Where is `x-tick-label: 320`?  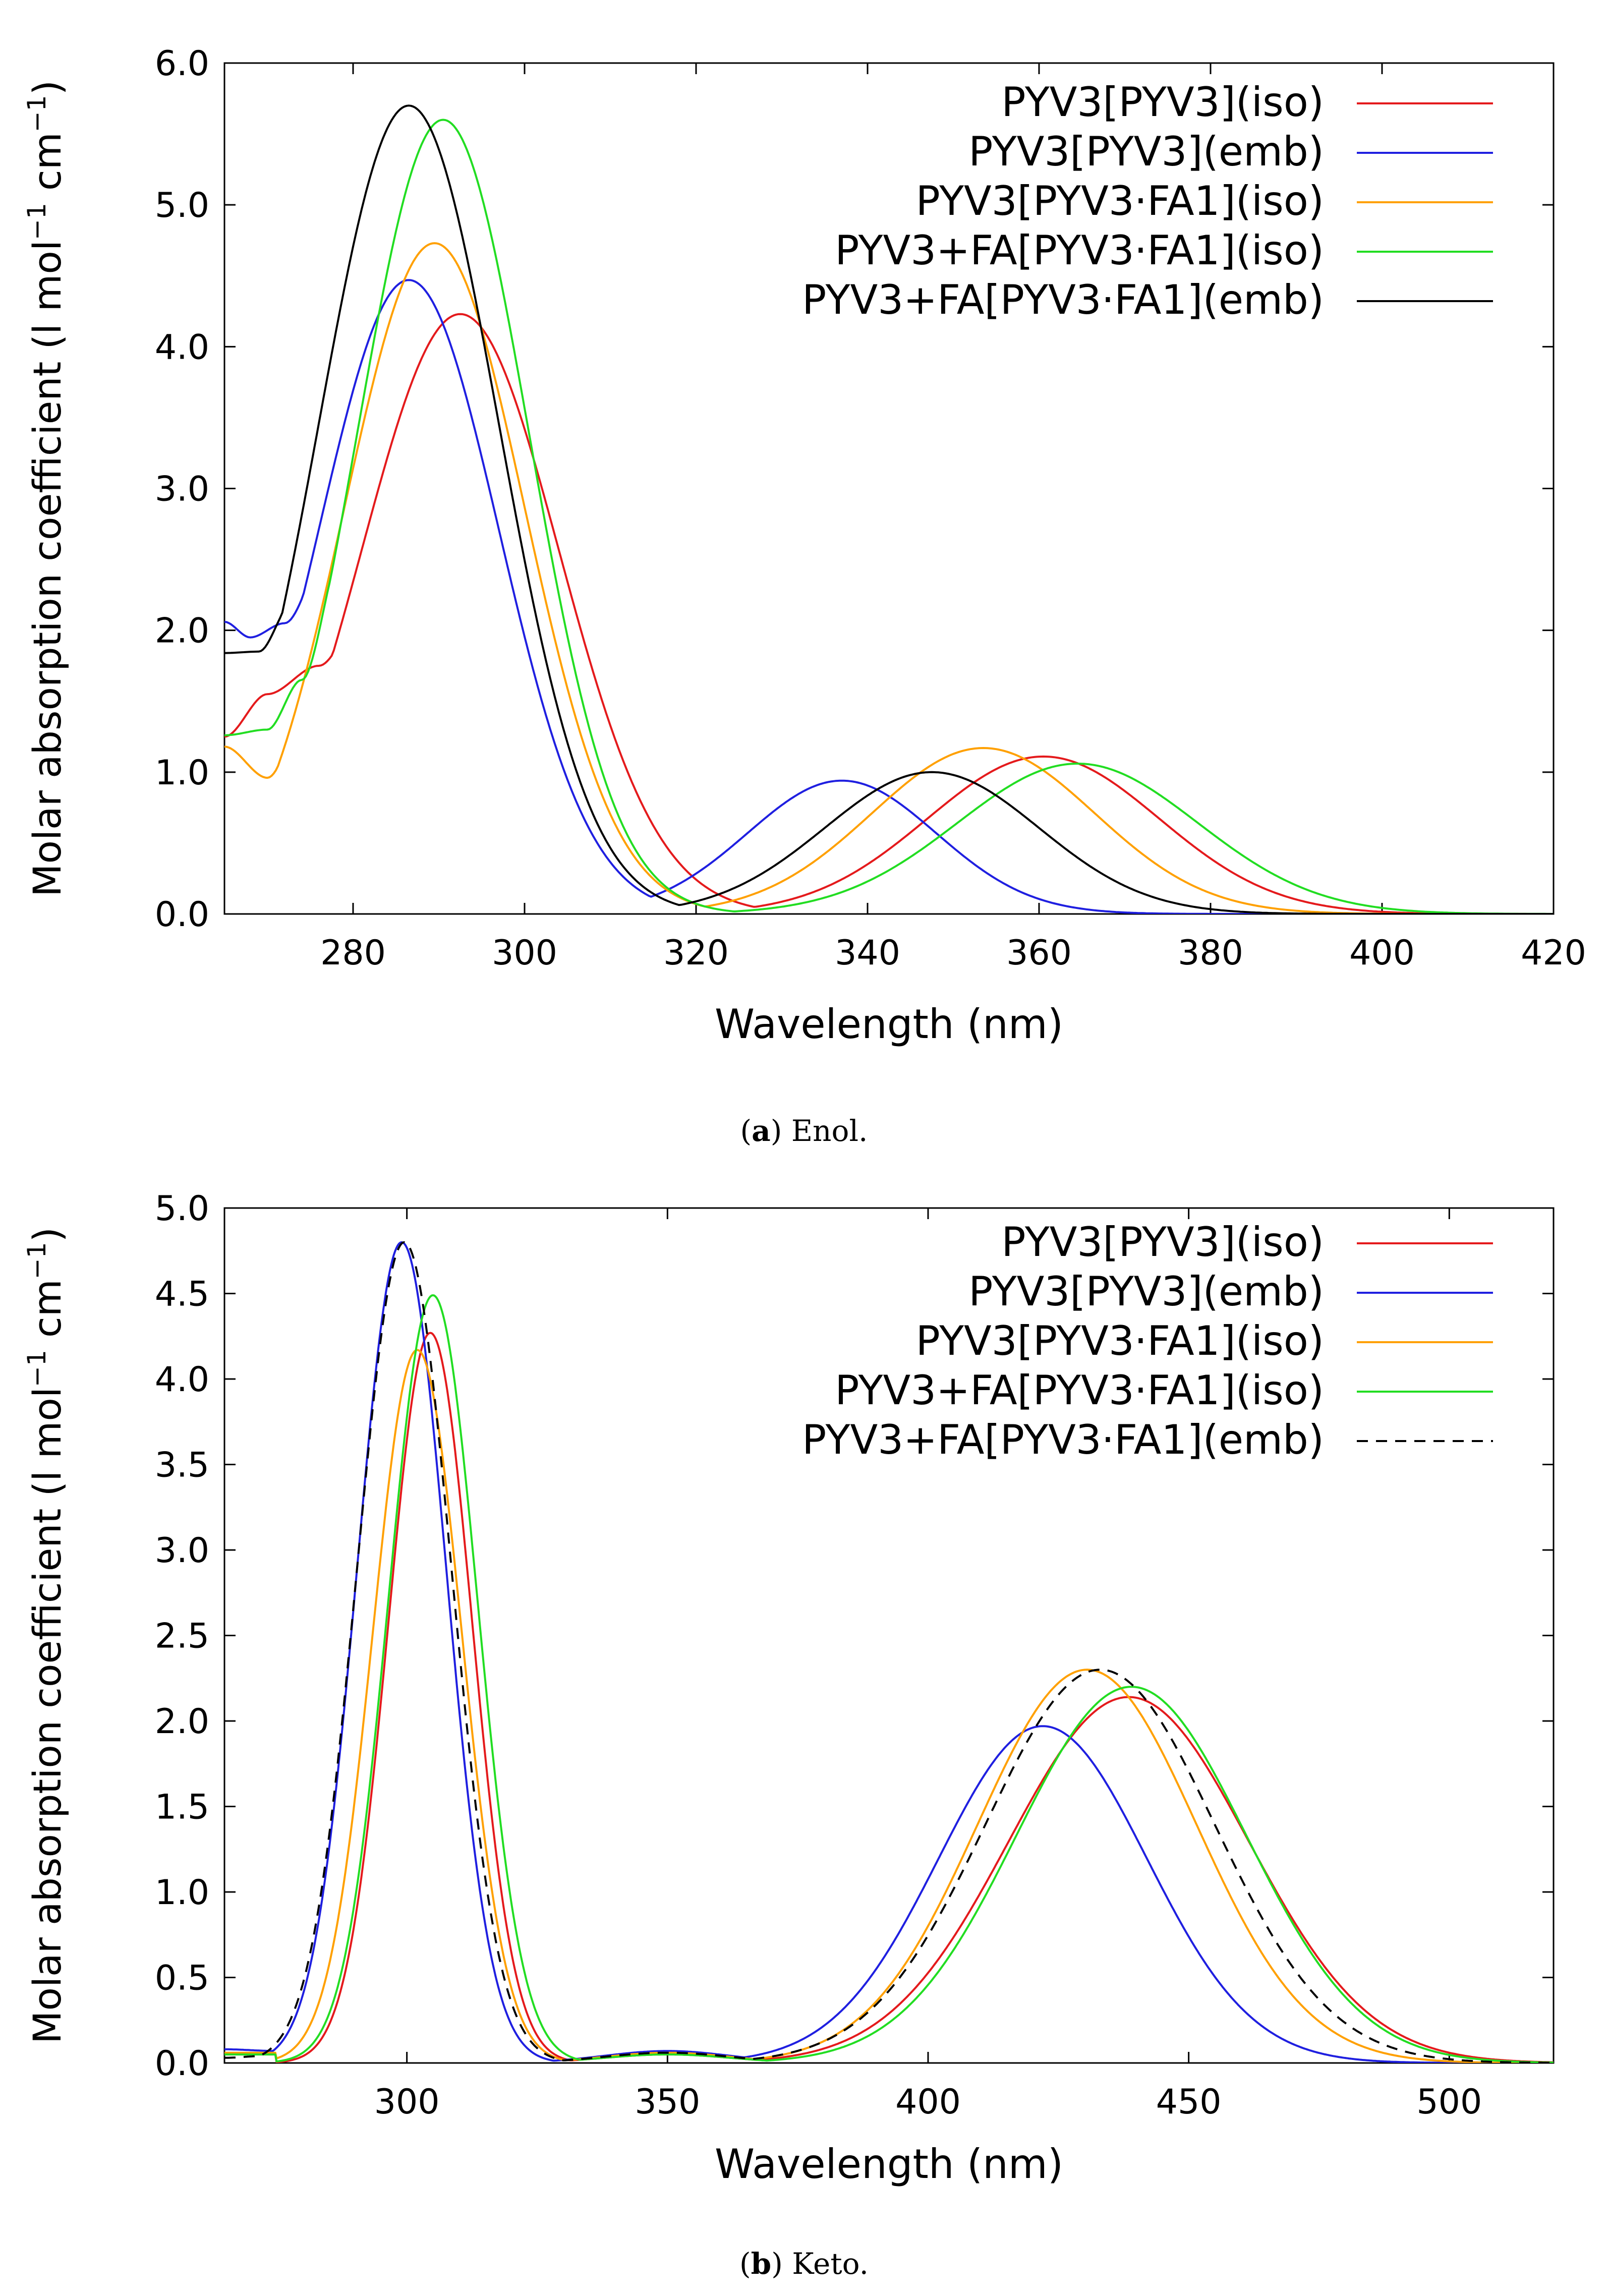
x-tick-label: 320 is located at coordinates (696, 953).